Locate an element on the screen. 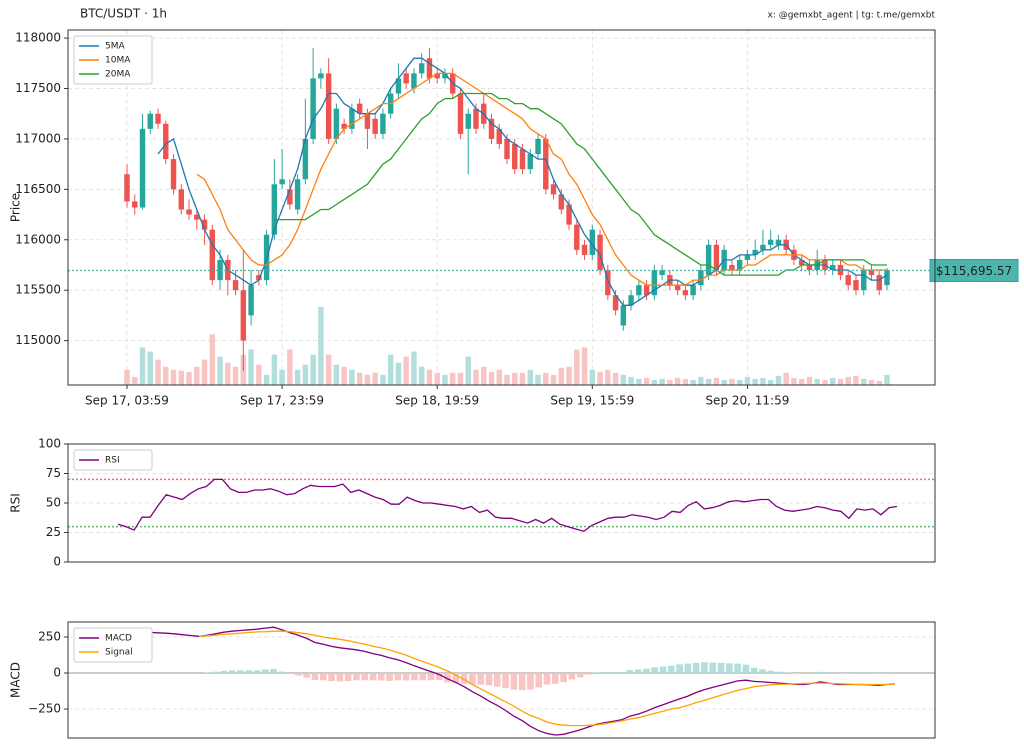 The height and width of the screenshot is (754, 1024). y-axis-label: Price is located at coordinates (16, 207).